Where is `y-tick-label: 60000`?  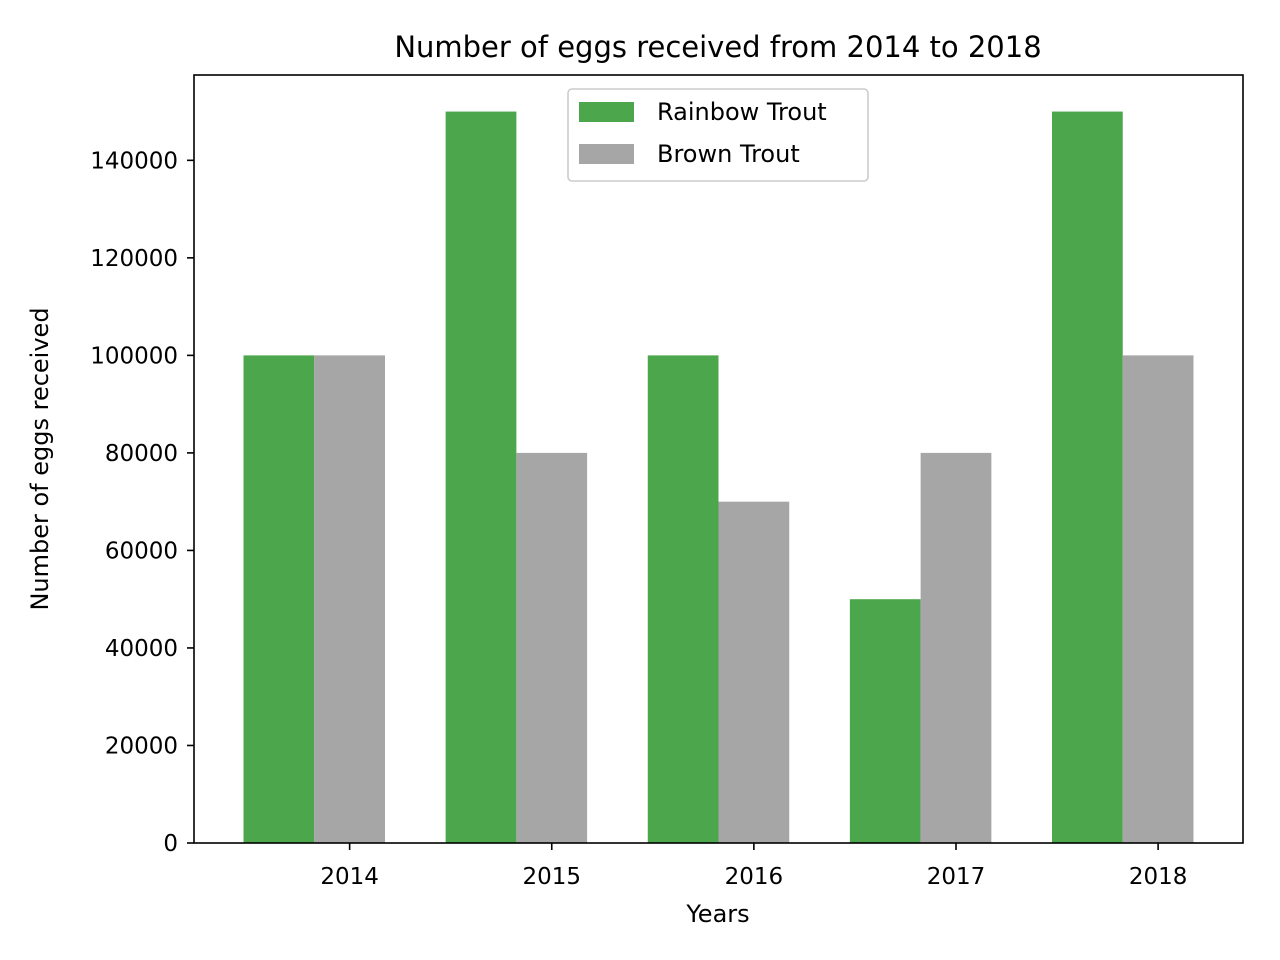
y-tick-label: 60000 is located at coordinates (141, 551).